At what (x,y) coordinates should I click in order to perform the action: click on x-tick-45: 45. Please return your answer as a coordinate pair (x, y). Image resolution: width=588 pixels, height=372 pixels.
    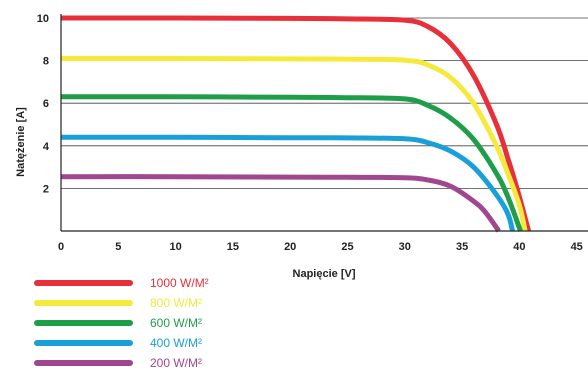
    Looking at the image, I should click on (577, 247).